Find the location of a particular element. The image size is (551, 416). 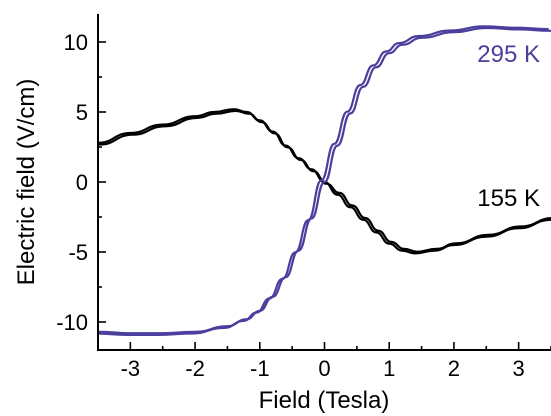

x-axis-title: Field (Tesla) is located at coordinates (324, 400).